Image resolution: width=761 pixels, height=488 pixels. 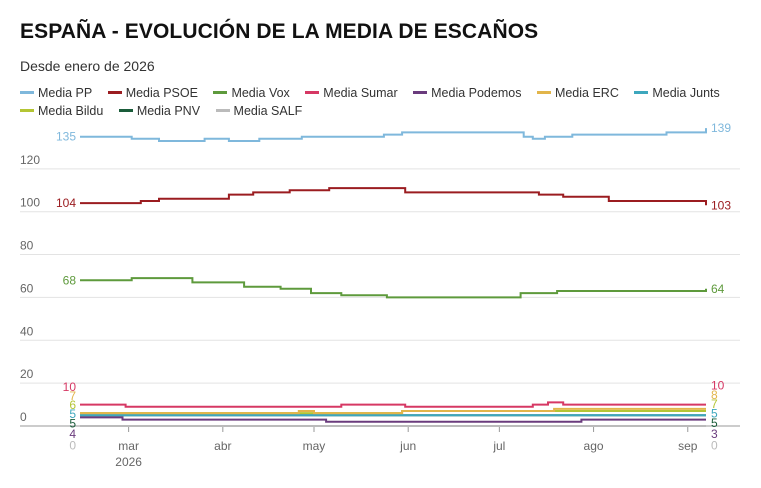 What do you see at coordinates (476, 93) in the screenshot?
I see `legend-label: Media Podemos` at bounding box center [476, 93].